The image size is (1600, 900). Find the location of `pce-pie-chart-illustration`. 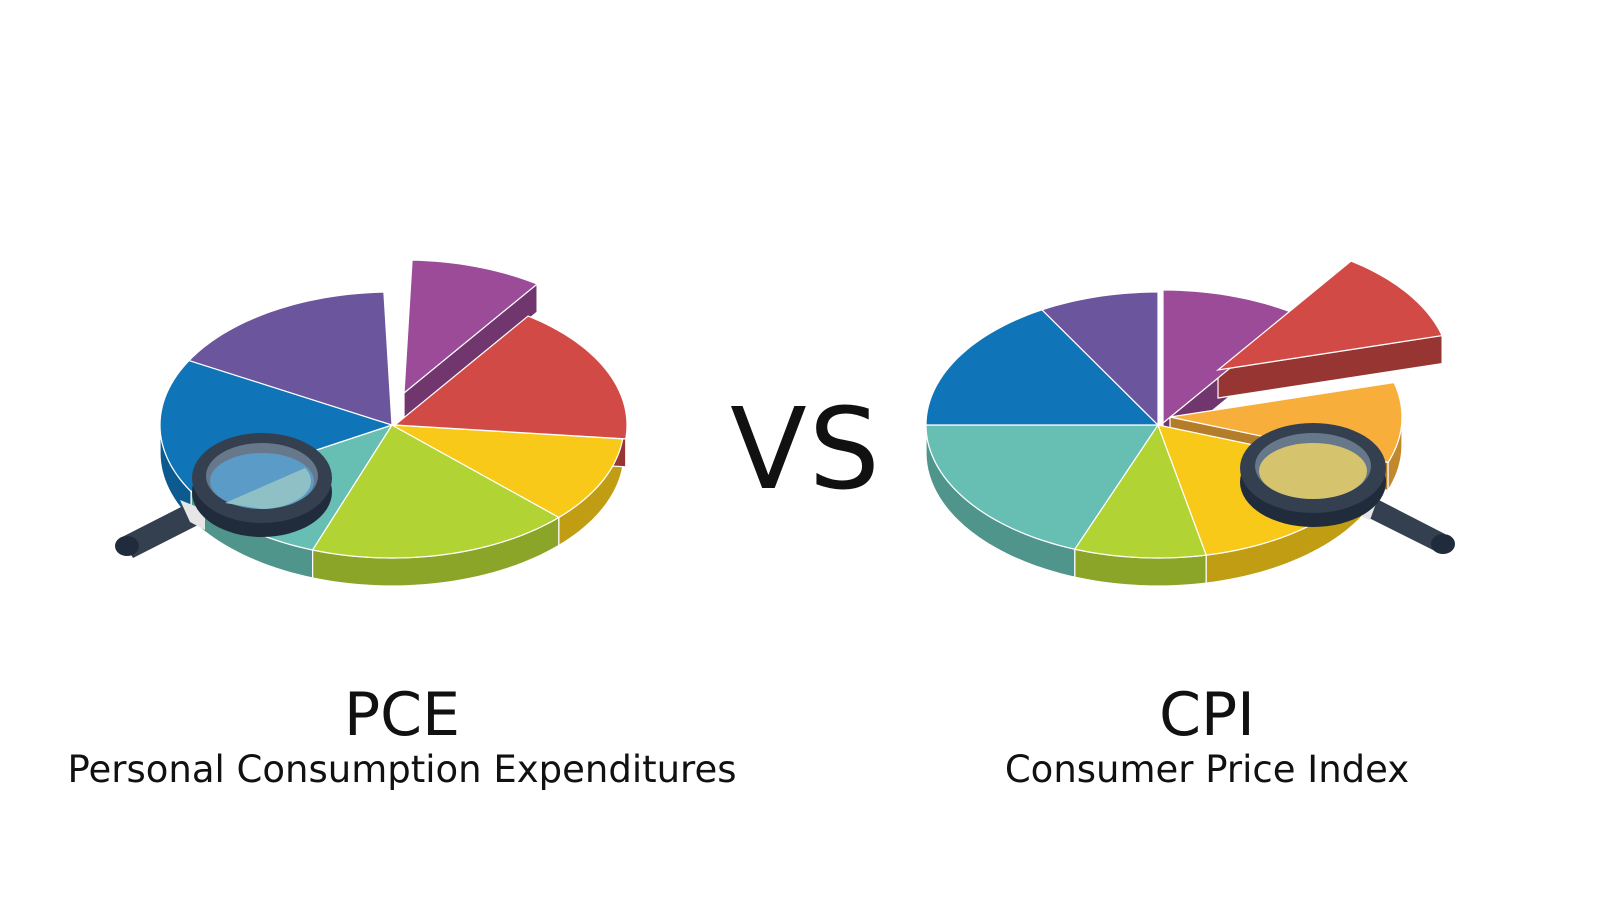

pce-pie-chart-illustration is located at coordinates (393, 423).